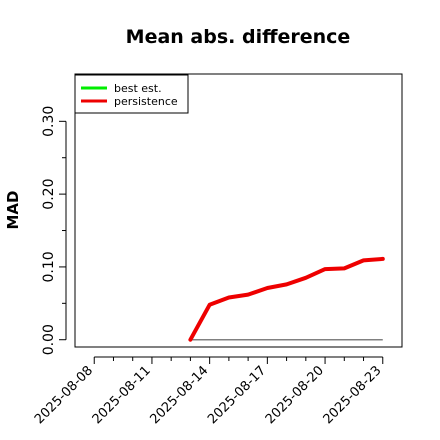 Image resolution: width=440 pixels, height=440 pixels. What do you see at coordinates (237, 395) in the screenshot?
I see `x-tick-label: 2025-08-17` at bounding box center [237, 395].